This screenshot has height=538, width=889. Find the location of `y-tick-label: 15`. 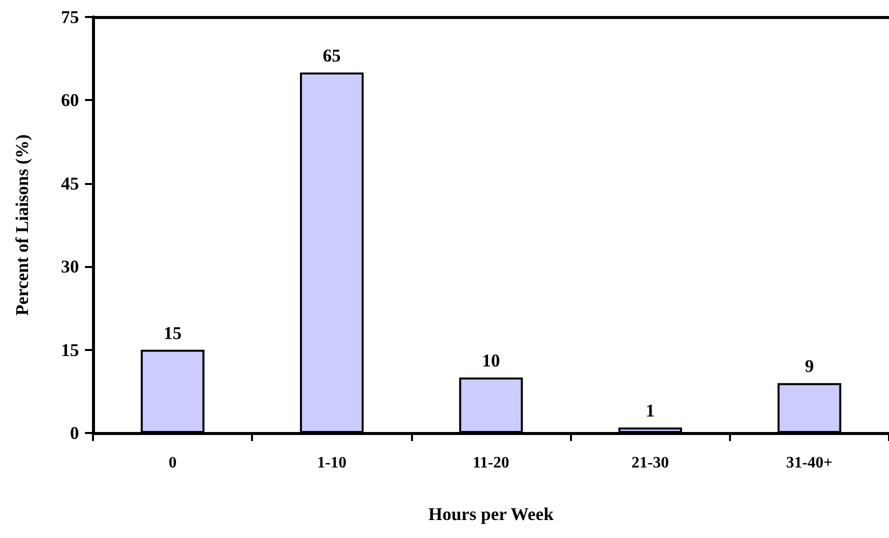

y-tick-label: 15 is located at coordinates (70, 350).